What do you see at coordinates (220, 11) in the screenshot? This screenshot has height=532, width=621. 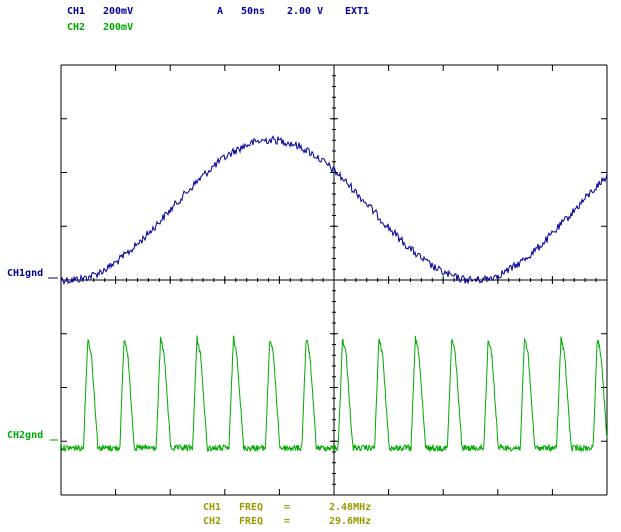 I see `acquisition-mode: A` at bounding box center [220, 11].